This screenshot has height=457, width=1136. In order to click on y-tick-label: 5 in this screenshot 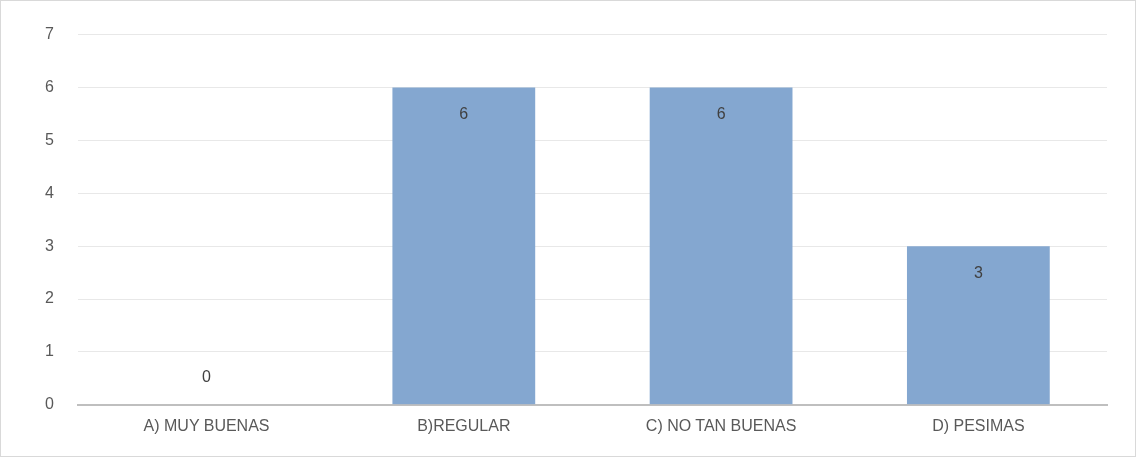, I will do `click(49, 139)`.